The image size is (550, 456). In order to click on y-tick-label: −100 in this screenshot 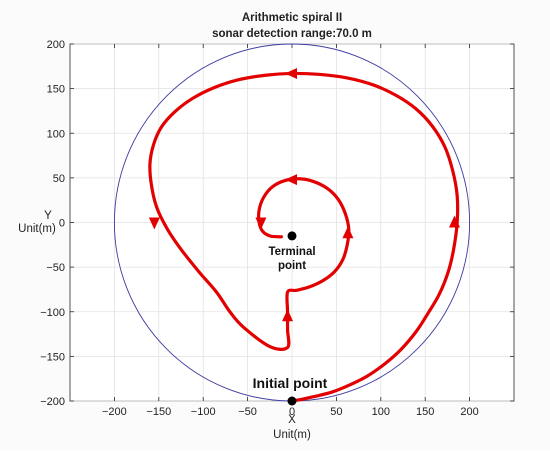, I will do `click(52, 313)`.